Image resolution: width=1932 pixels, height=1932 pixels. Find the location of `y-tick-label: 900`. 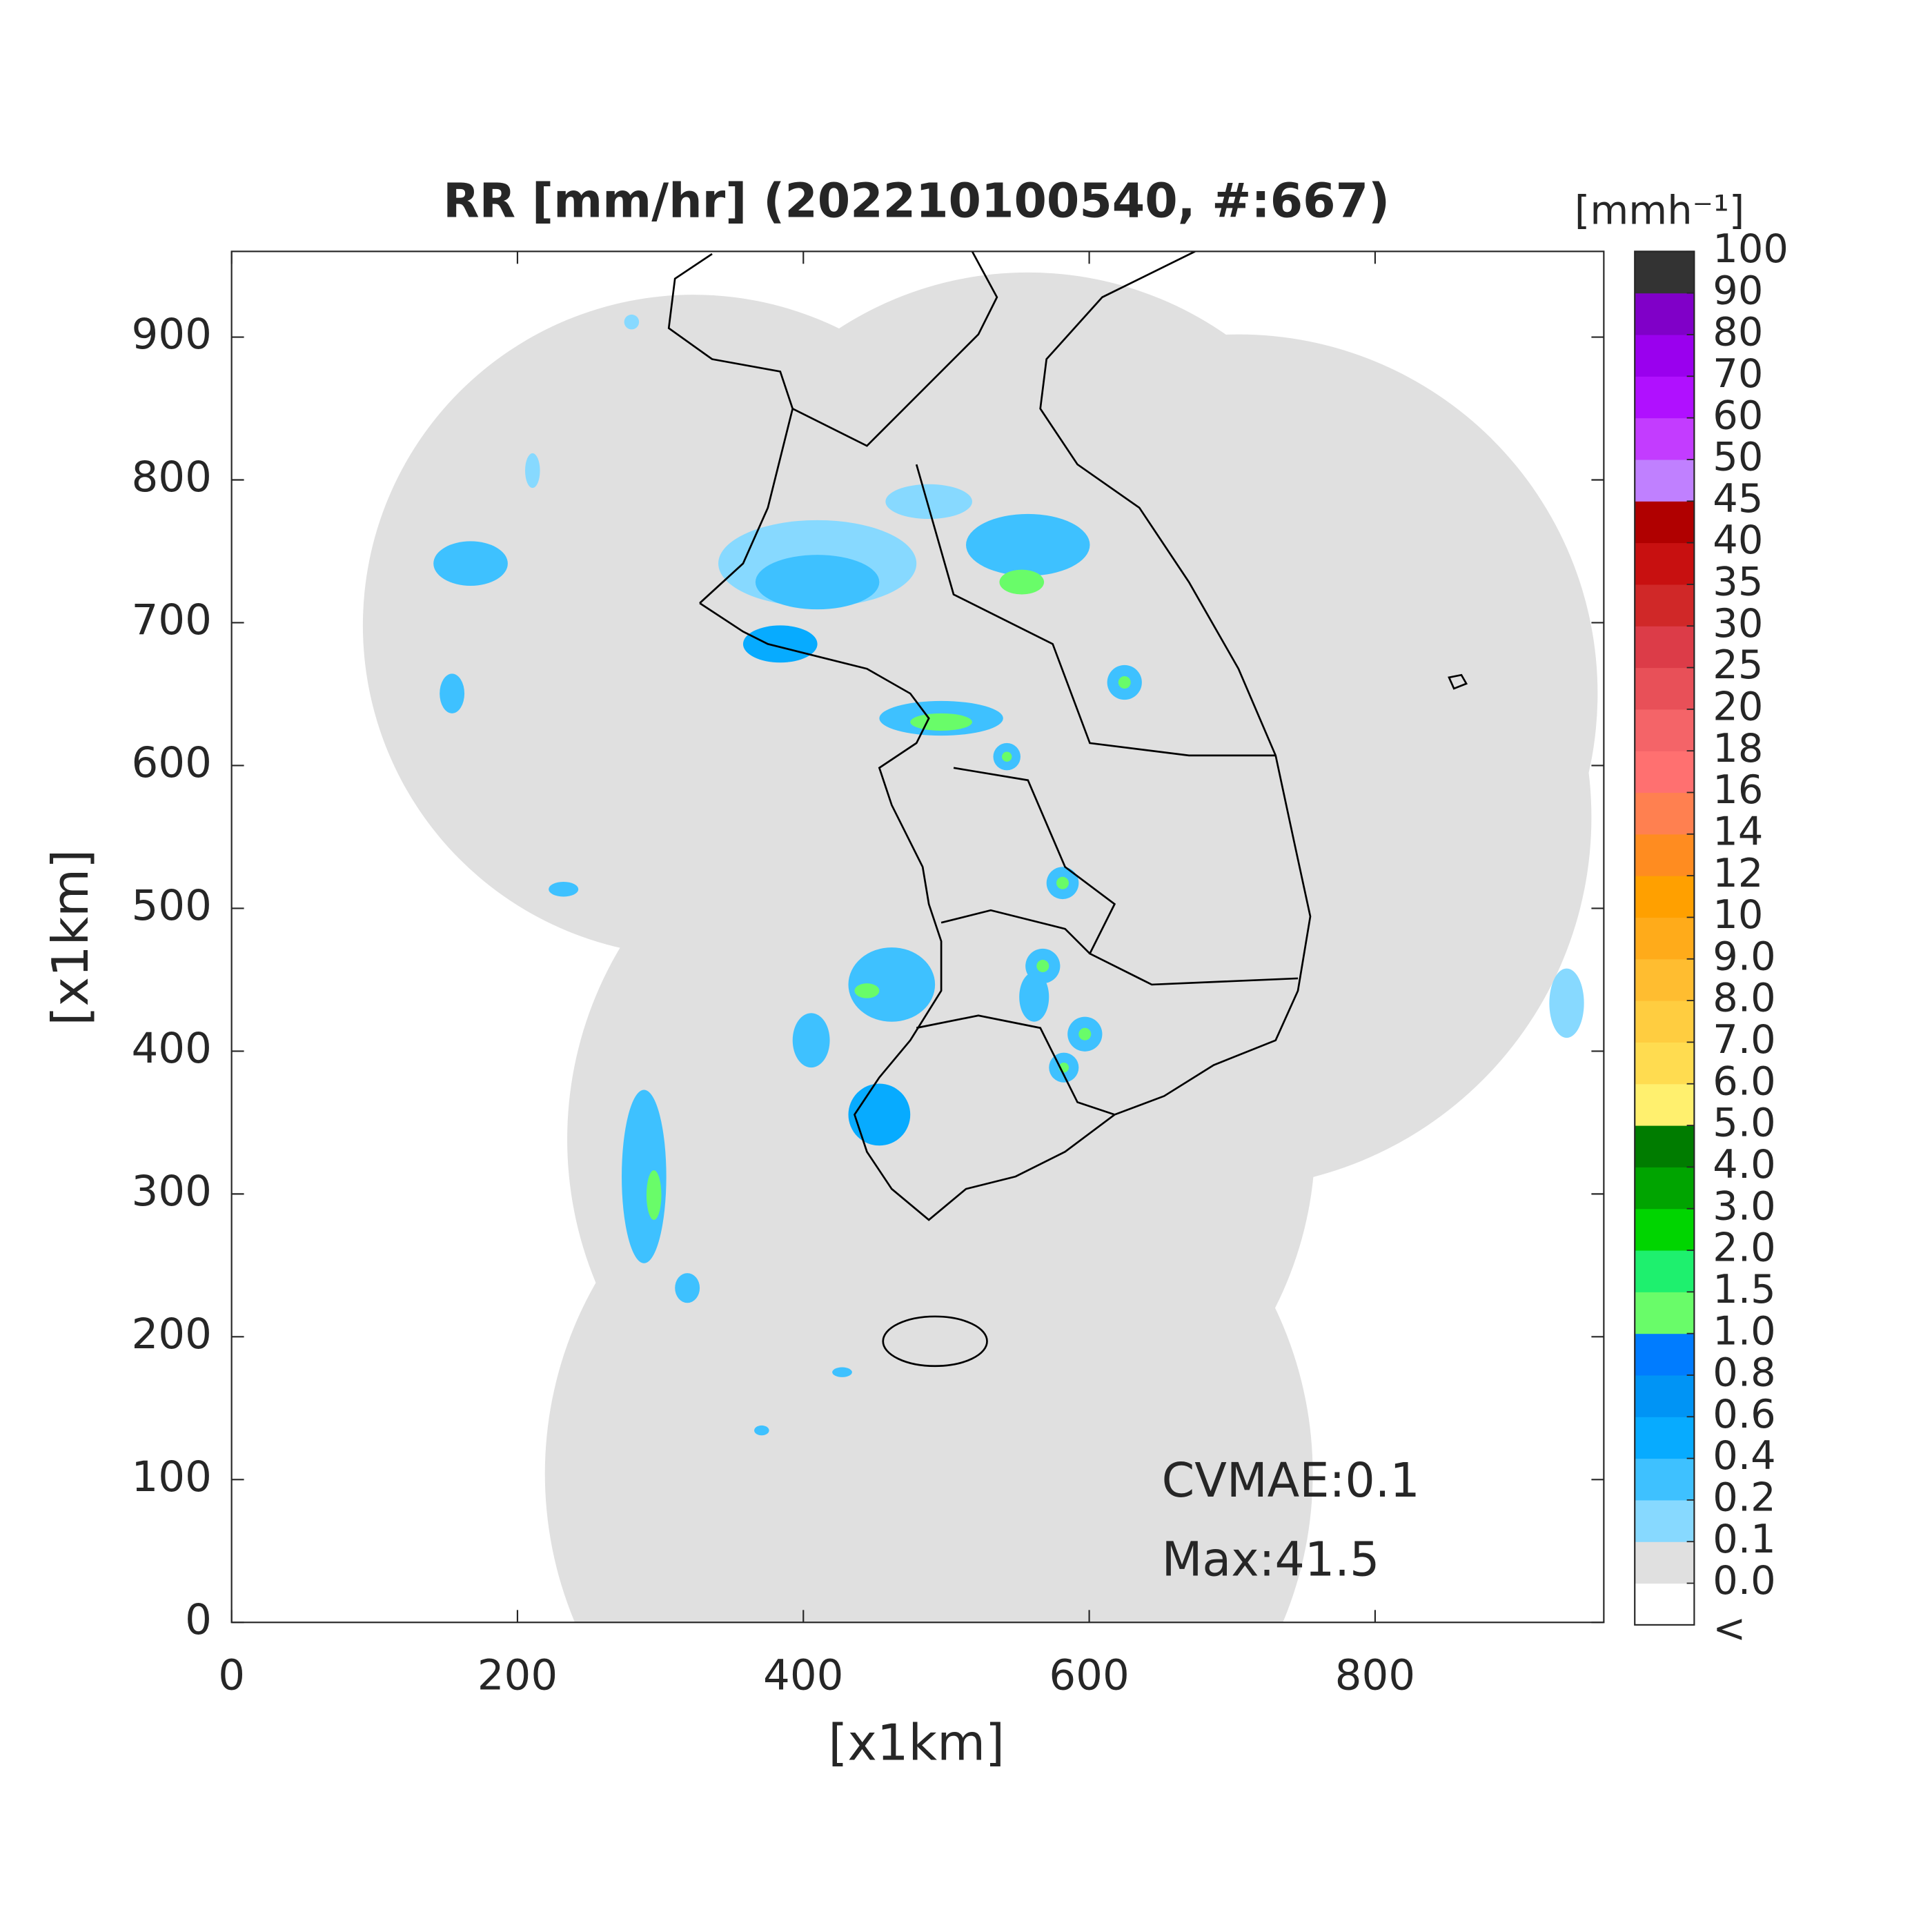

y-tick-label: 900 is located at coordinates (171, 334).